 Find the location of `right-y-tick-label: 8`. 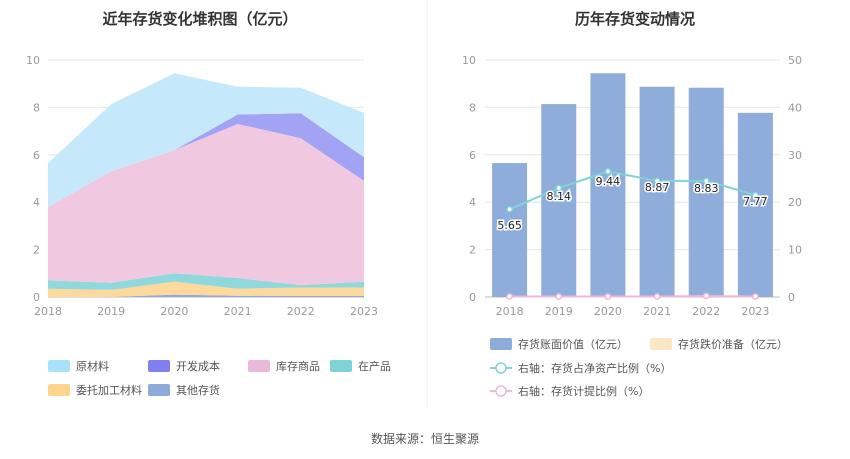

right-y-tick-label: 8 is located at coordinates (472, 107).